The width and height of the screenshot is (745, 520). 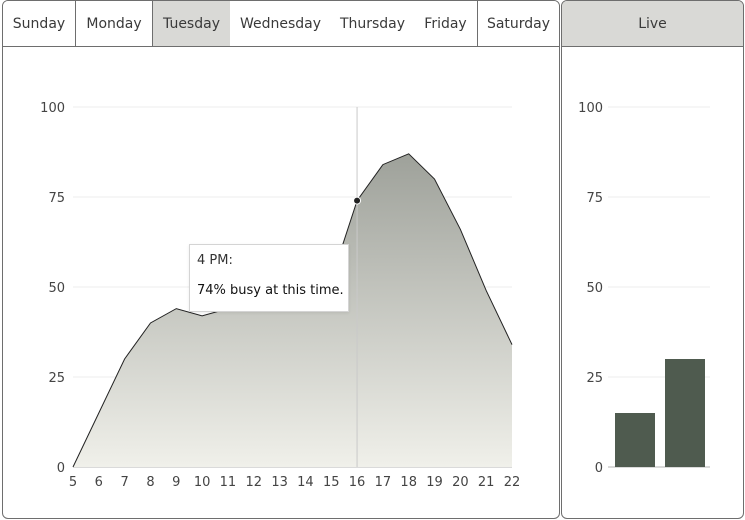 What do you see at coordinates (125, 482) in the screenshot?
I see `x-tick-label: 7` at bounding box center [125, 482].